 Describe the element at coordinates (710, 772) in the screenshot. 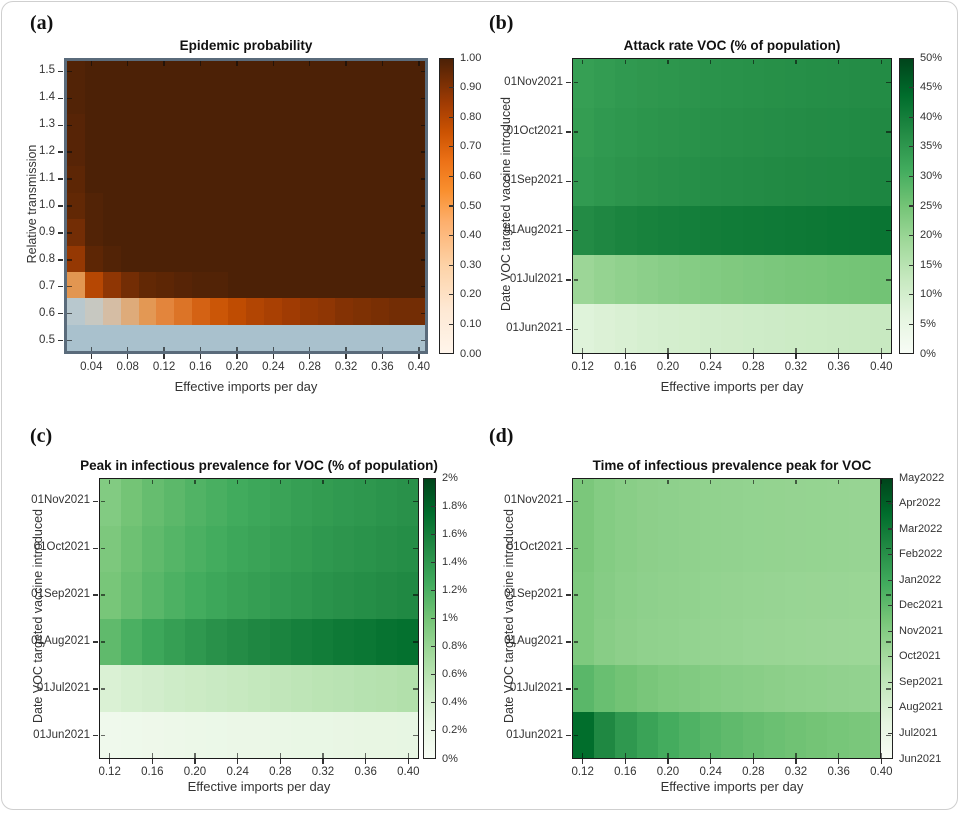

I see `x-tick-label: 0.24` at that location.